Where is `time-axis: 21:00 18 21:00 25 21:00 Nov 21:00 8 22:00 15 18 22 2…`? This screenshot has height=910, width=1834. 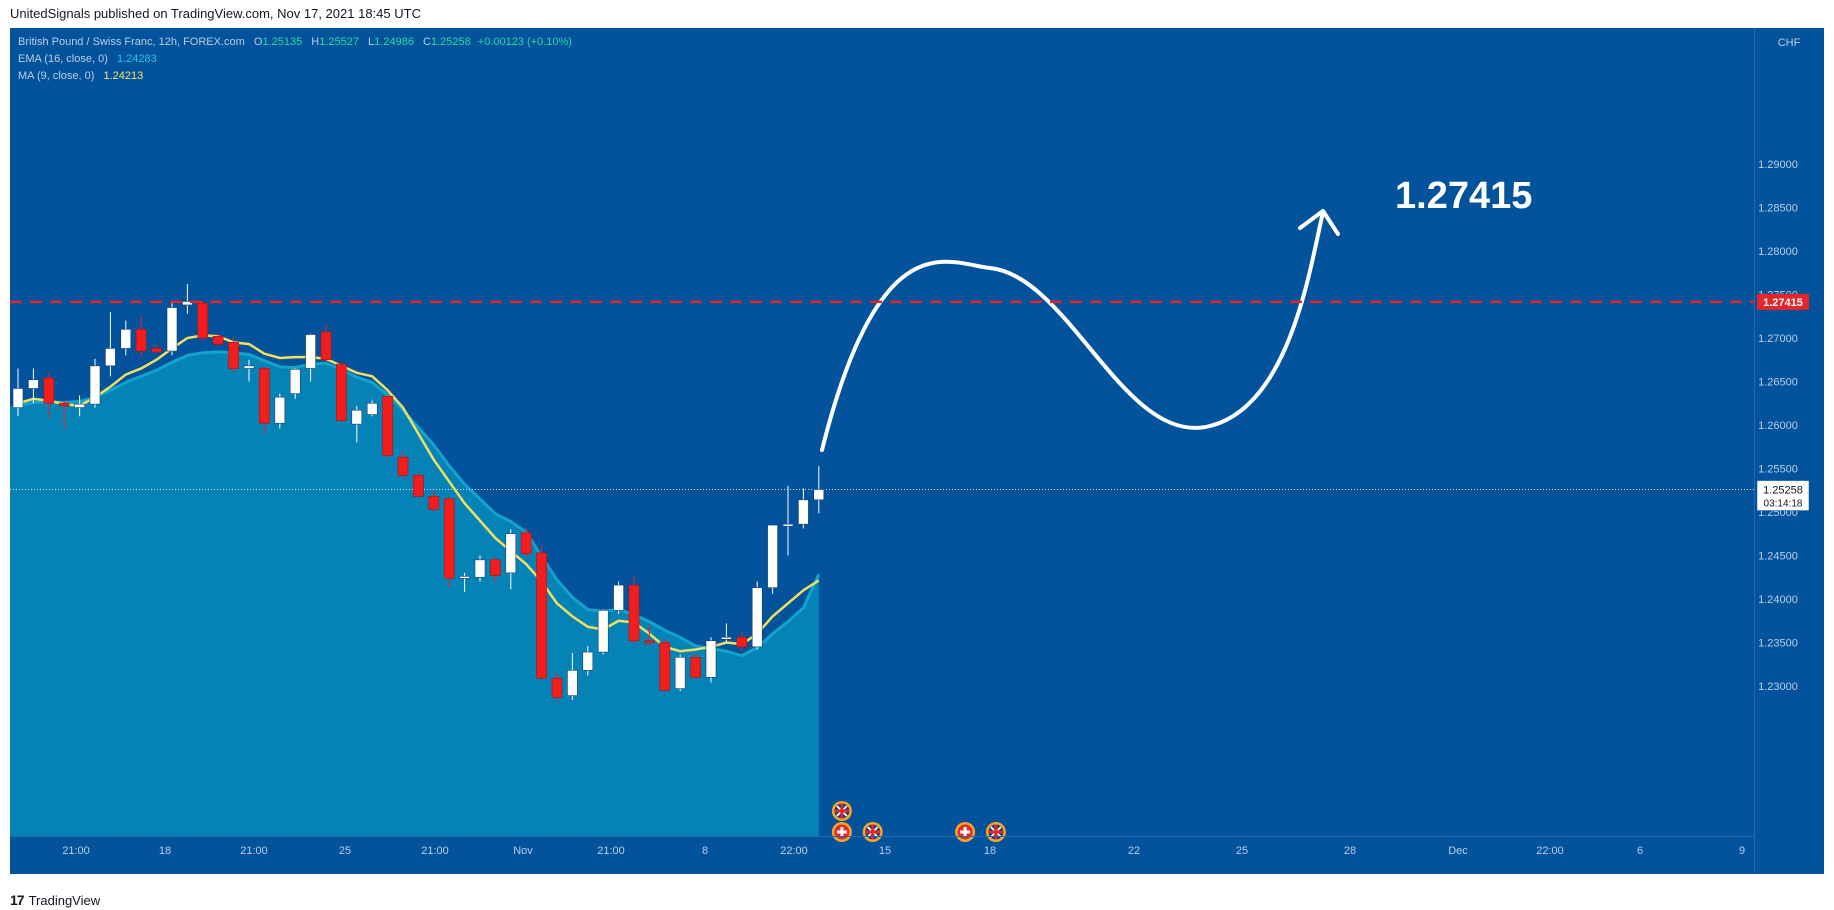
time-axis: 21:00 18 21:00 25 21:00 Nov 21:00 8 22:00 15 18 22 2… is located at coordinates (903, 851).